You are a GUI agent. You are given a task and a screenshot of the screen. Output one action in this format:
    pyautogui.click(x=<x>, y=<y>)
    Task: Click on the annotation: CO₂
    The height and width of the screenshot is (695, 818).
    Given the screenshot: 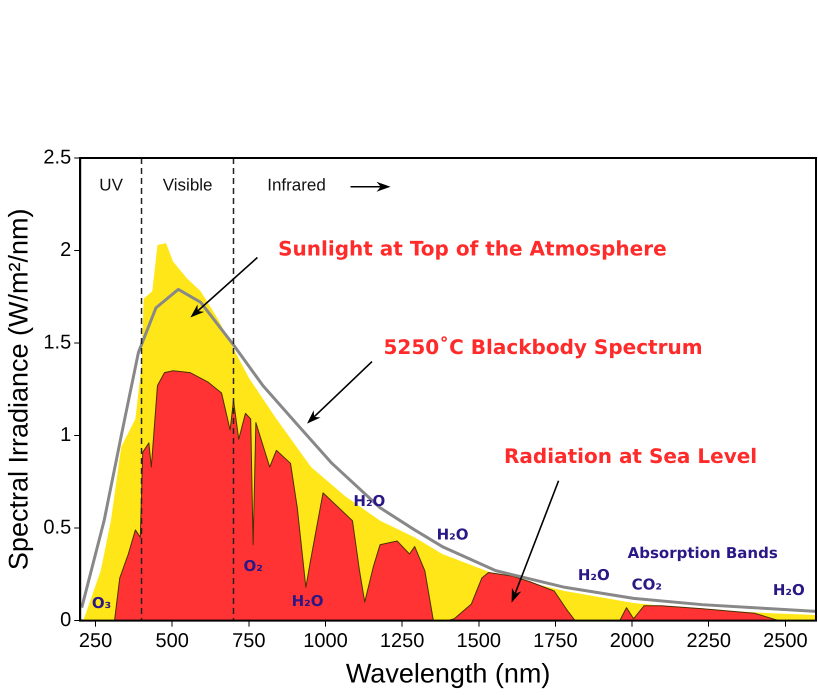 What is the action you would take?
    pyautogui.click(x=647, y=584)
    